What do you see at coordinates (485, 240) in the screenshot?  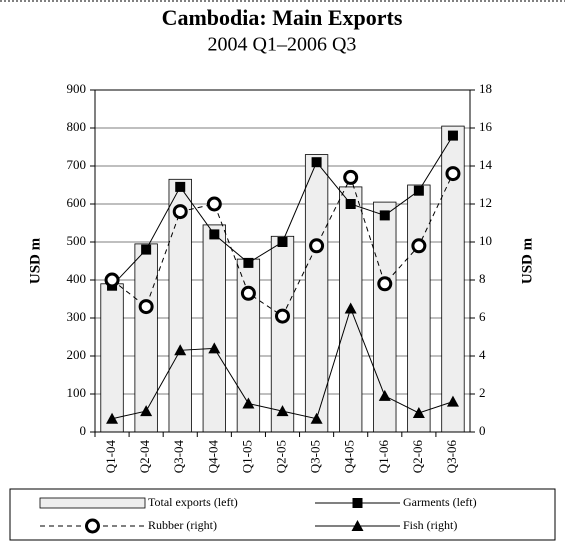 I see `y2-tick-label: 10` at bounding box center [485, 240].